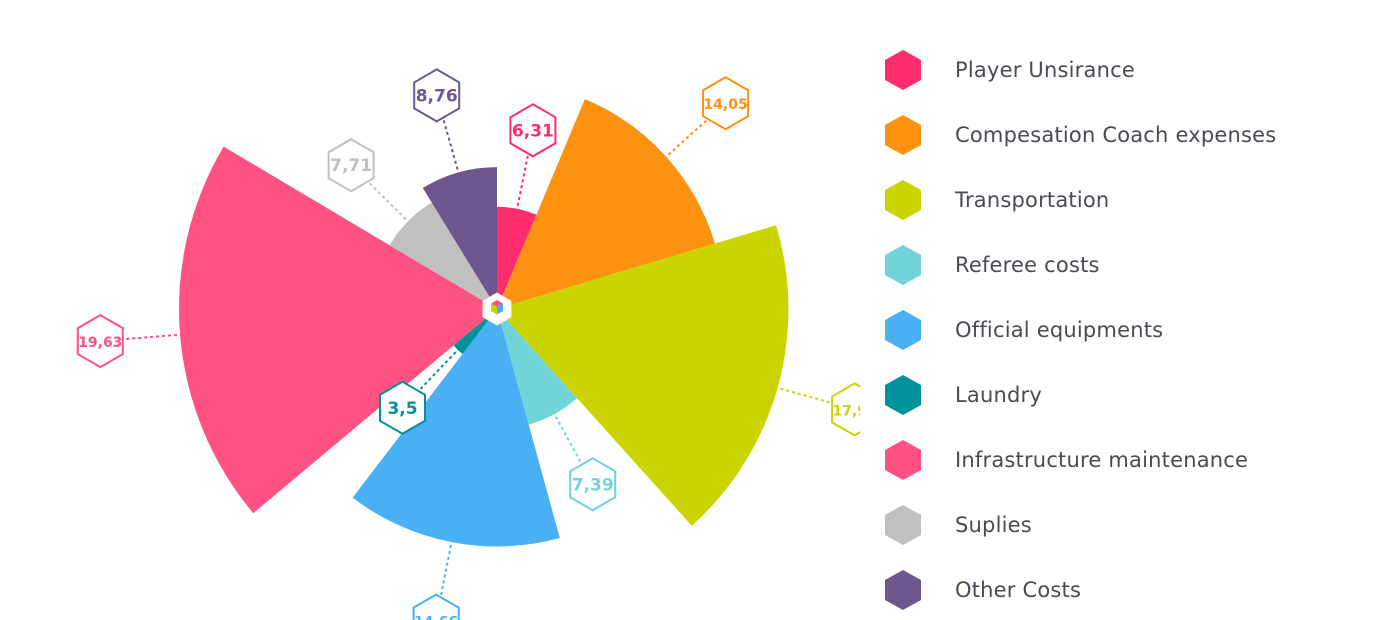 The width and height of the screenshot is (1389, 620). I want to click on legend-item-compesation-coach-expenses: Compesation Coach expenses, so click(1080, 135).